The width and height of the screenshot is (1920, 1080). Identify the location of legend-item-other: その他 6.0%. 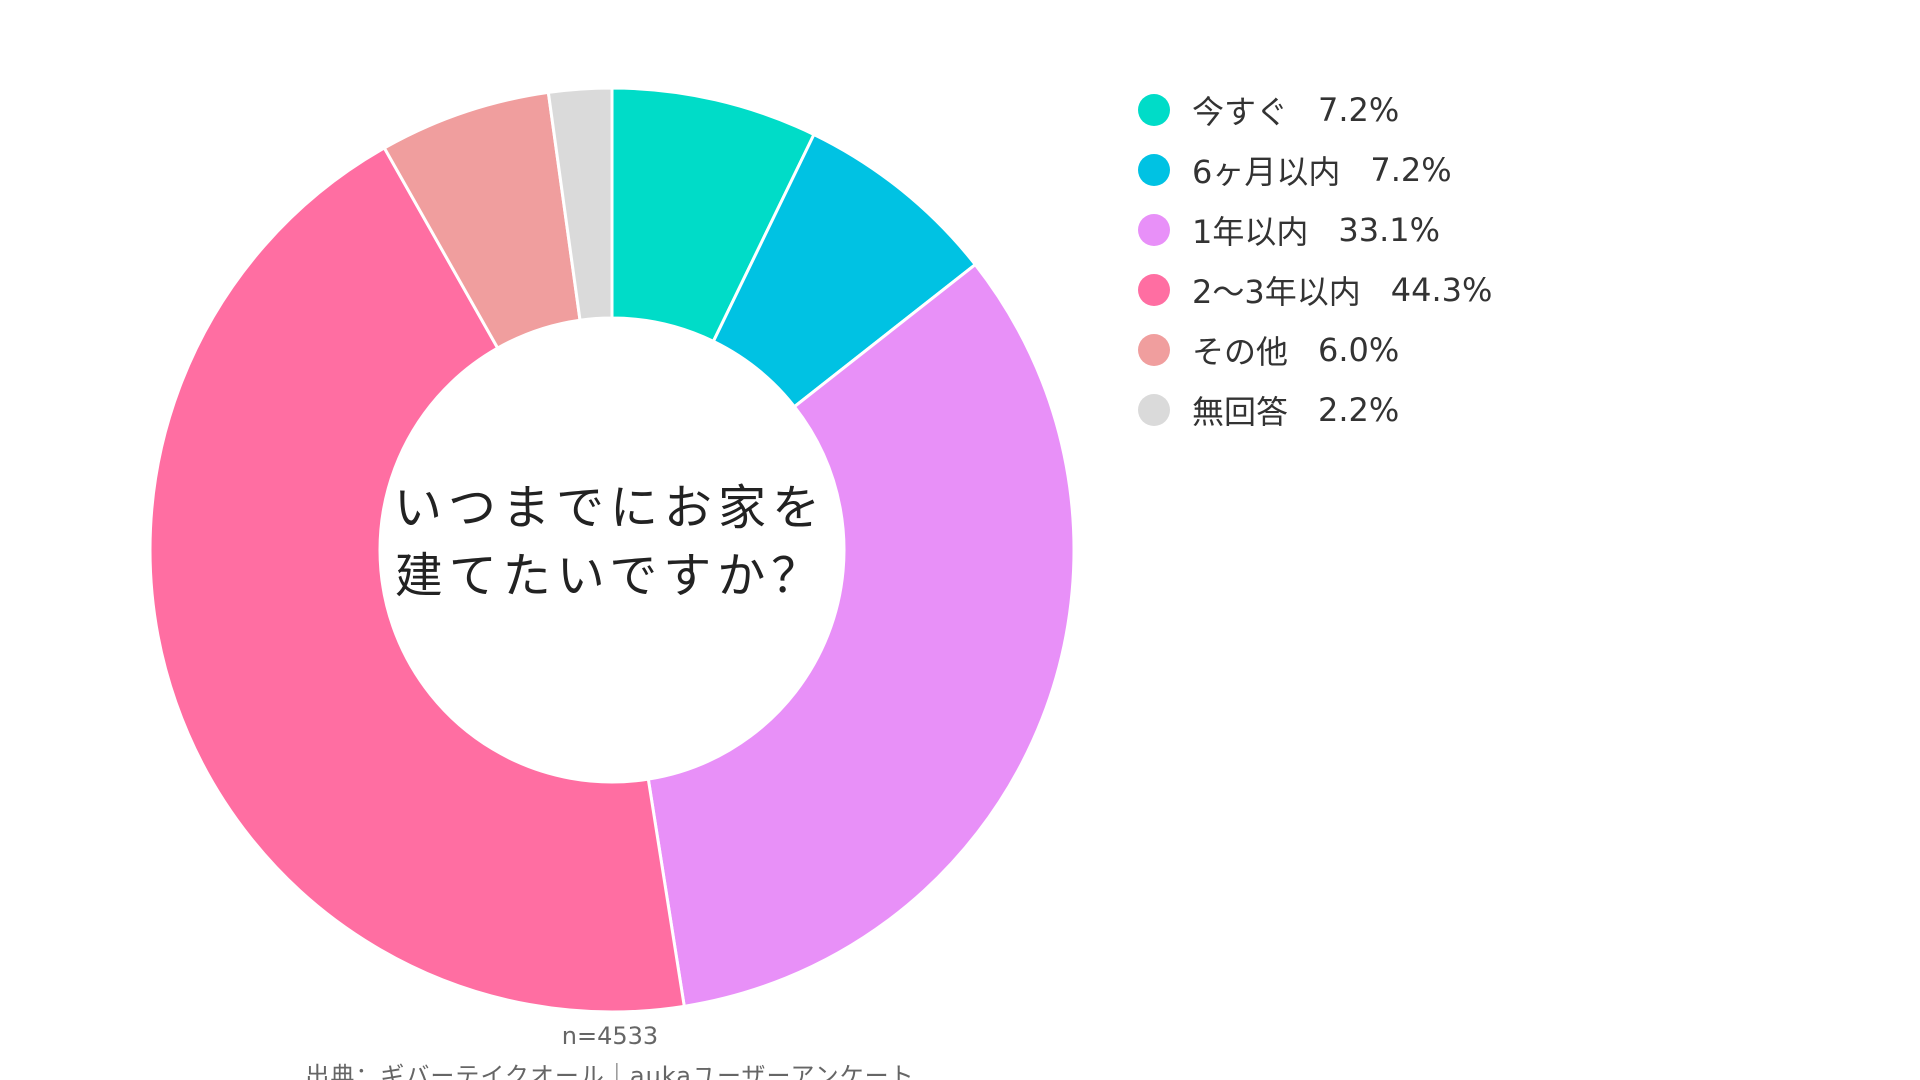
(1315, 350).